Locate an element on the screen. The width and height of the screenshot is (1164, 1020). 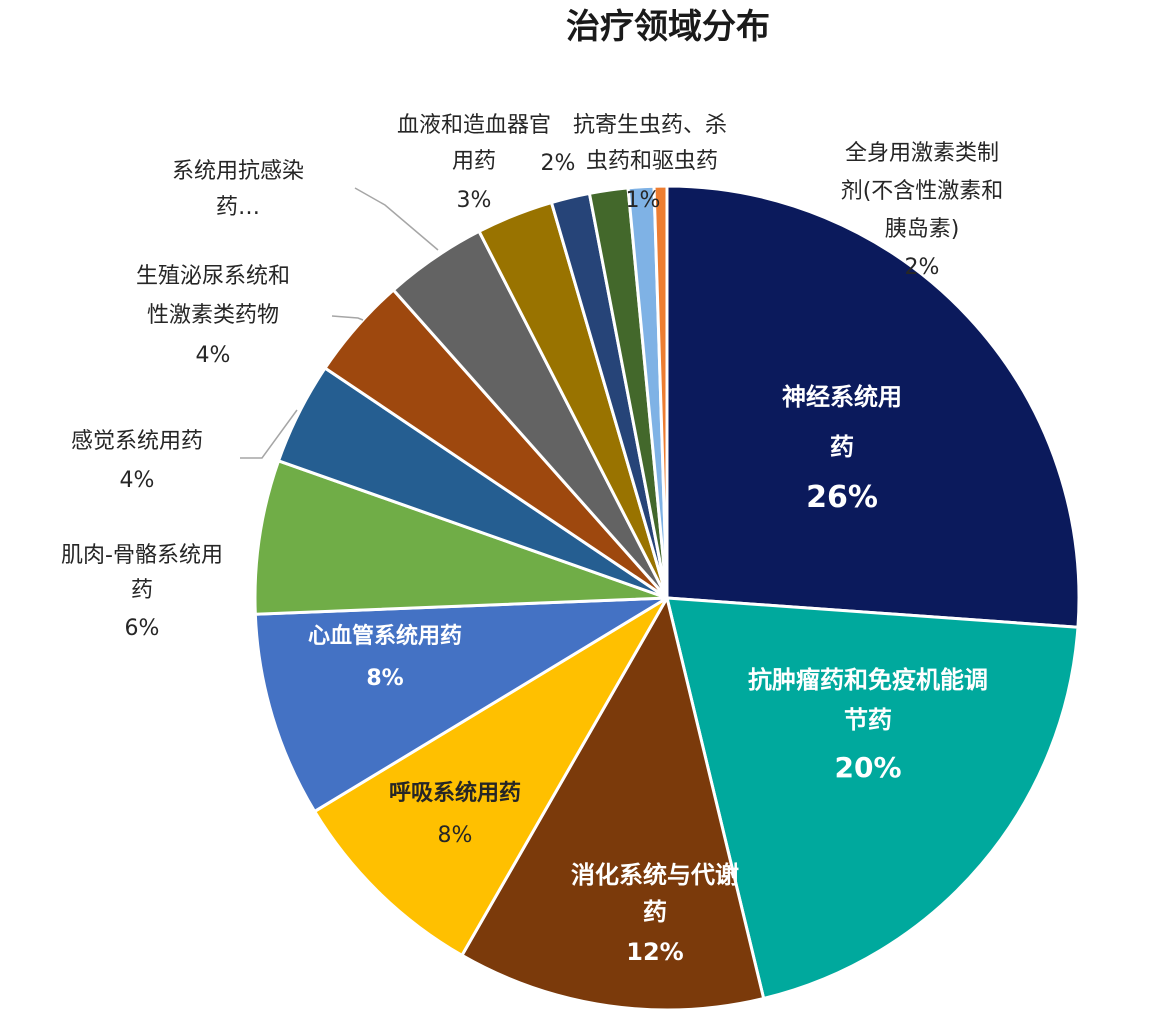
label-sense-line1: 感觉系统用药 is located at coordinates (137, 441).